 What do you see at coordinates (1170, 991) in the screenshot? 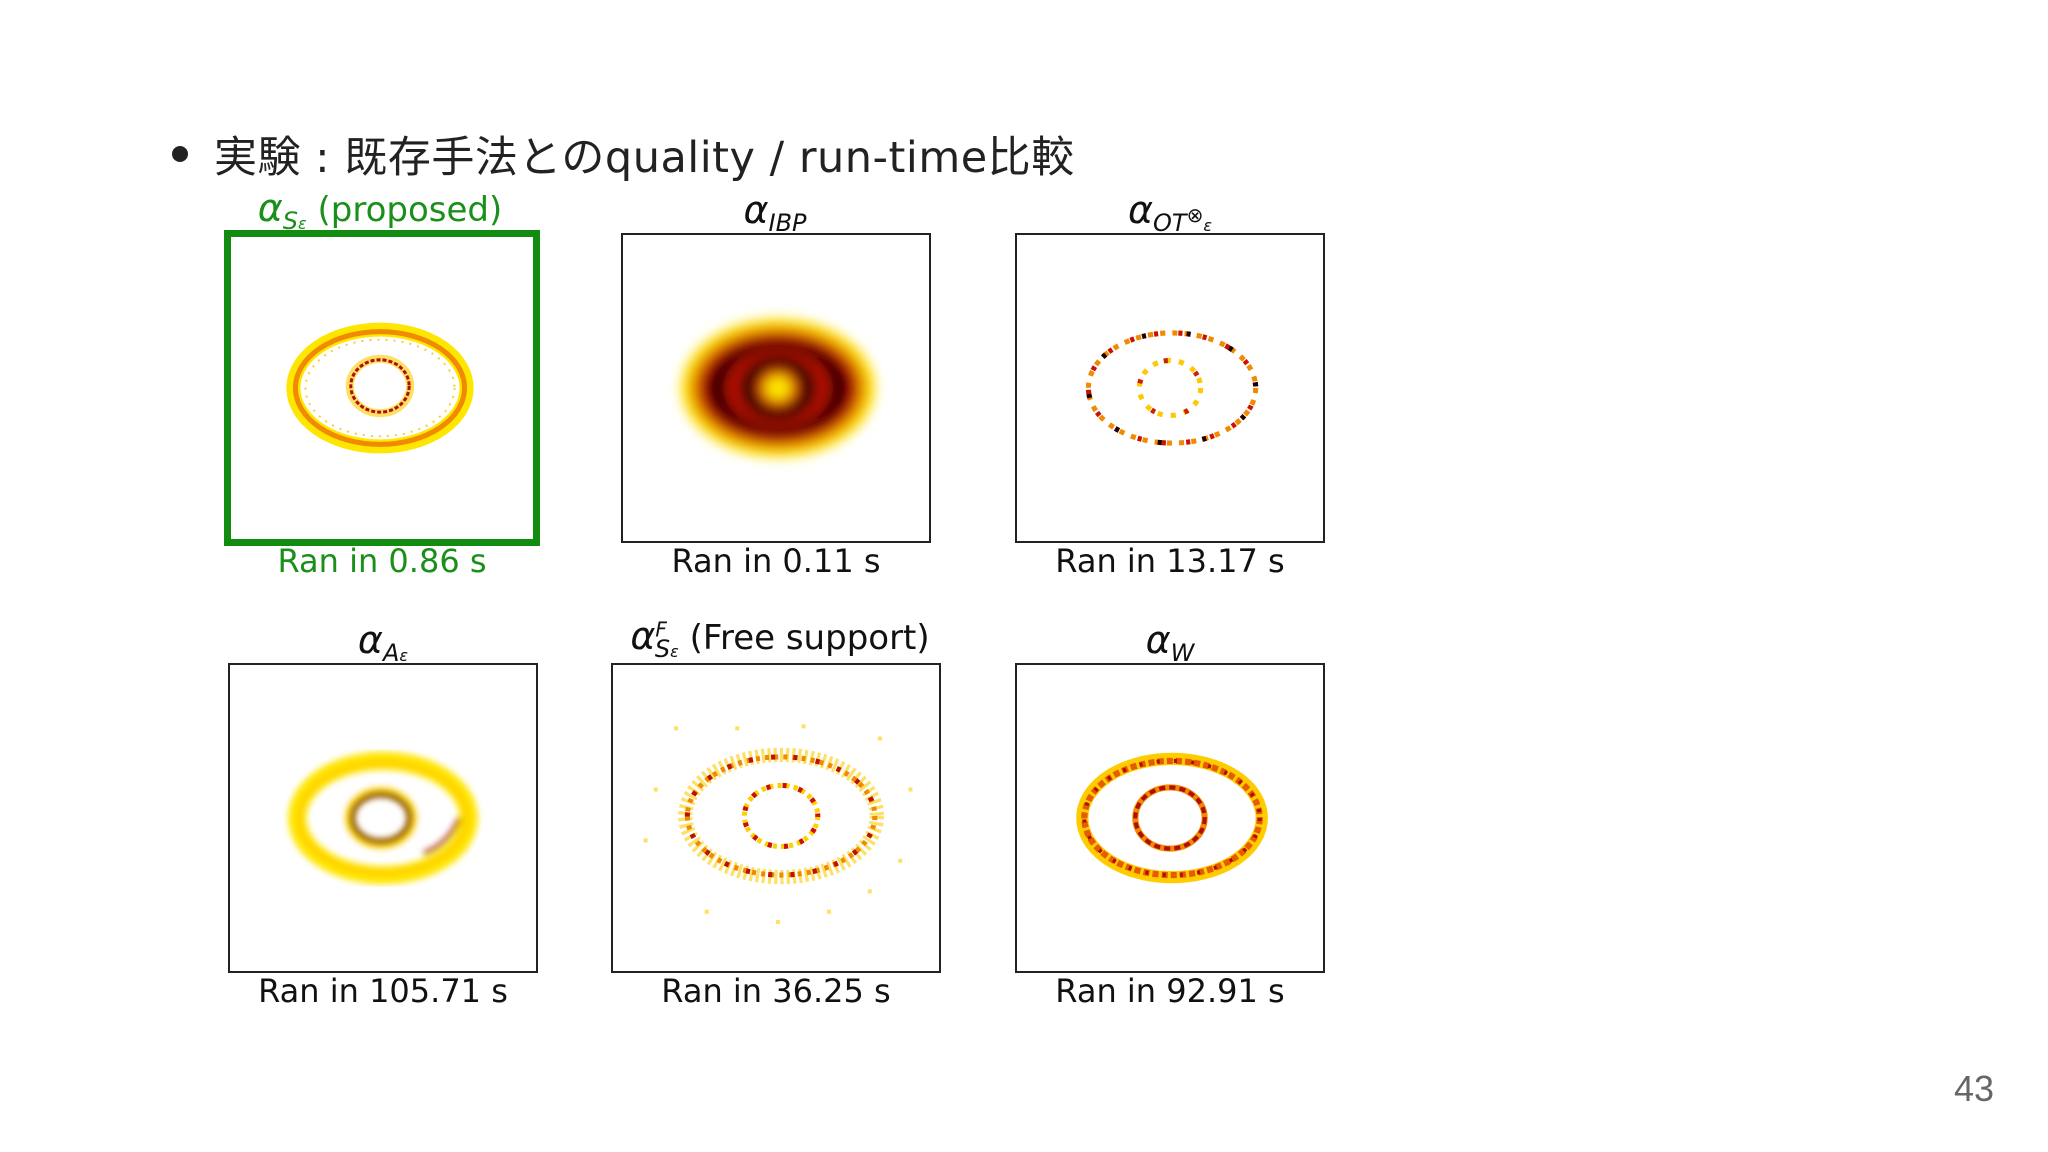
I see `caption-w: Ran in 92.91 s` at bounding box center [1170, 991].